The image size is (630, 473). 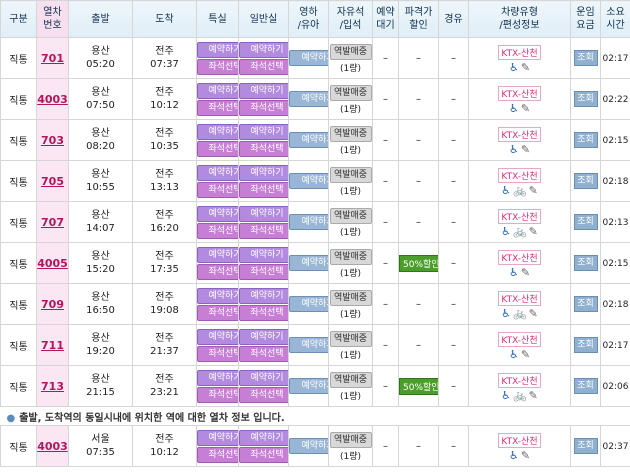 I want to click on departure-station: 용산, so click(x=100, y=379).